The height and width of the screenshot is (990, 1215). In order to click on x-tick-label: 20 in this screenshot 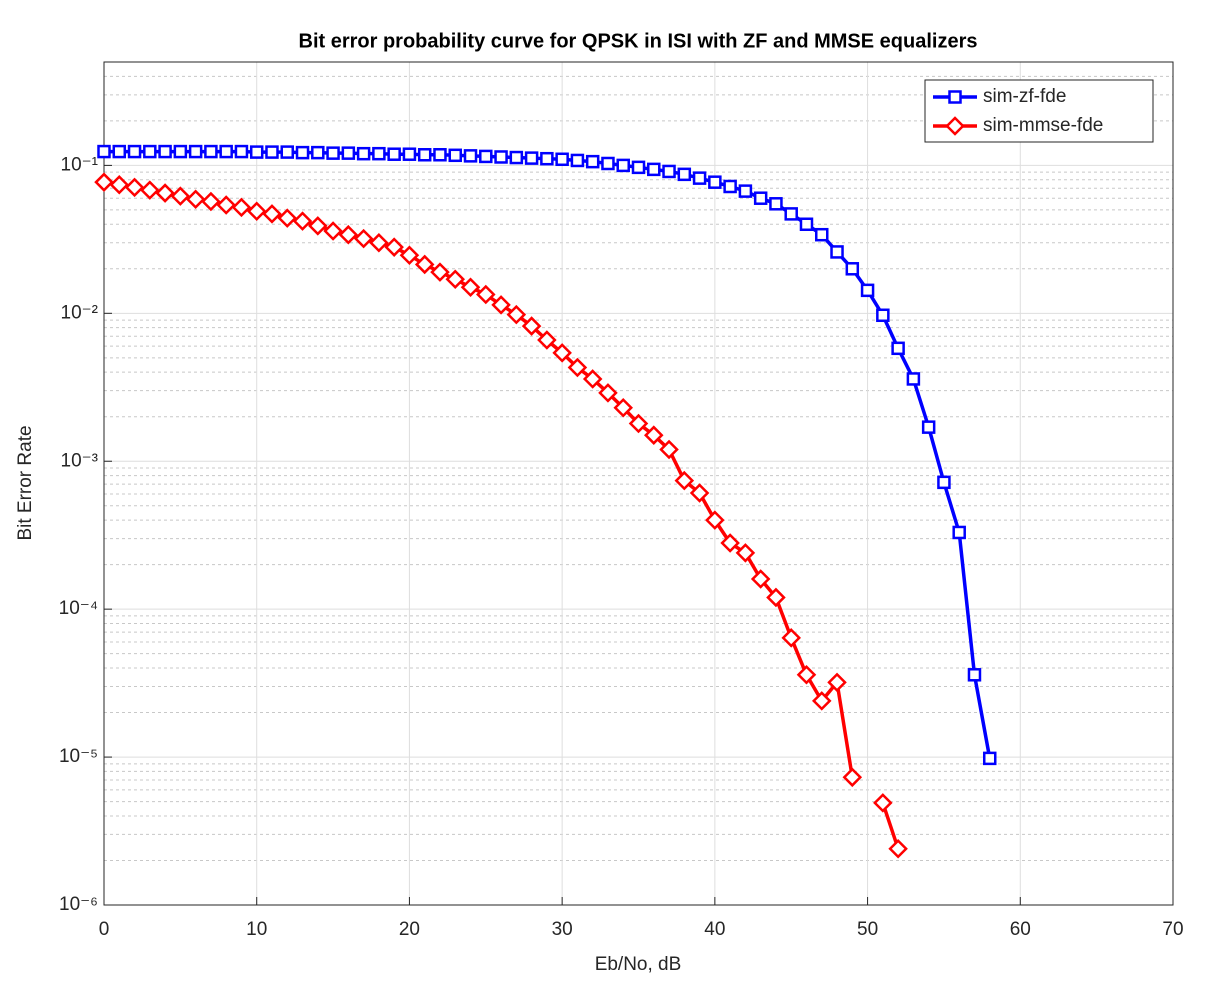, I will do `click(409, 929)`.